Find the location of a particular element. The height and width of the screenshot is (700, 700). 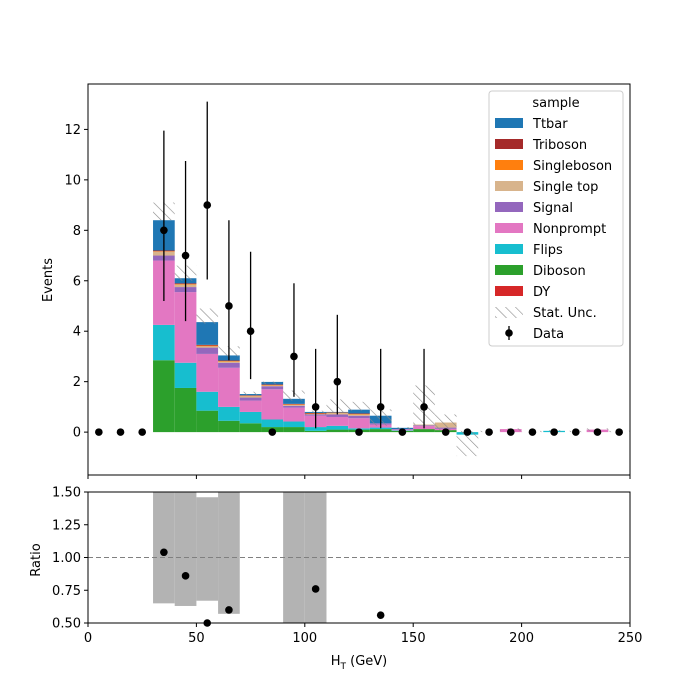

legend-label: Nonprompt is located at coordinates (569, 229).